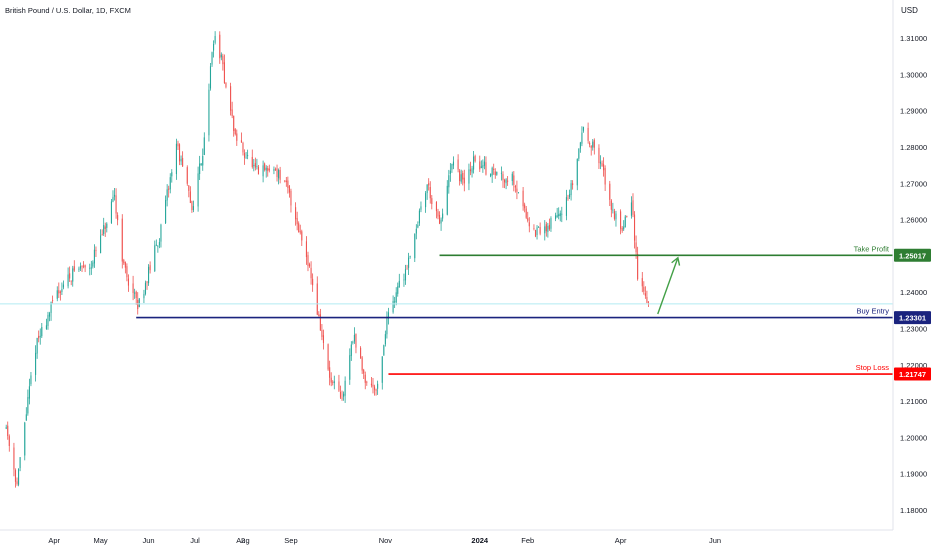 This screenshot has width=932, height=555. What do you see at coordinates (669, 285) in the screenshot?
I see `annotation-layer` at bounding box center [669, 285].